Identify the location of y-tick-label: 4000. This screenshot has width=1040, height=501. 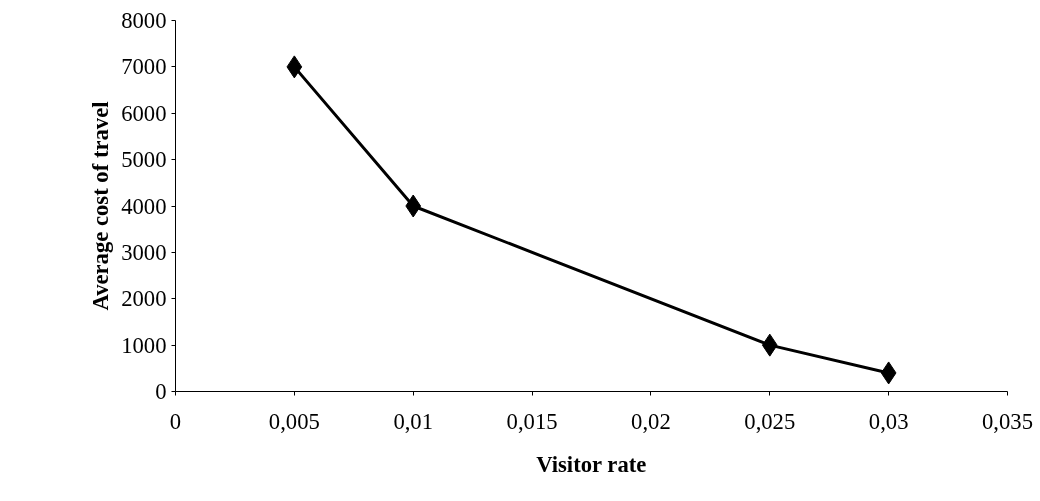
(144, 206).